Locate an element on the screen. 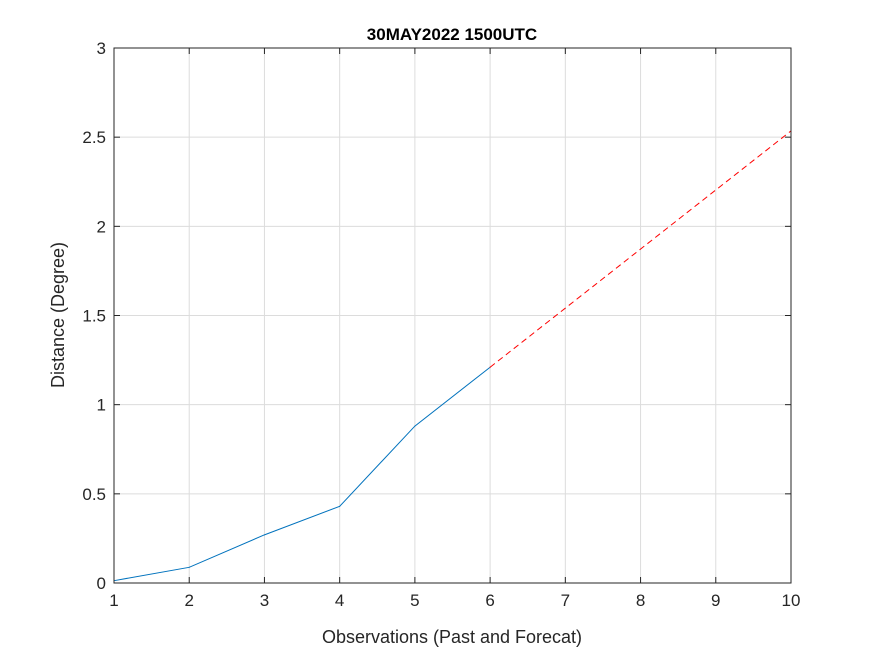  x-tick-label: 7 is located at coordinates (565, 600).